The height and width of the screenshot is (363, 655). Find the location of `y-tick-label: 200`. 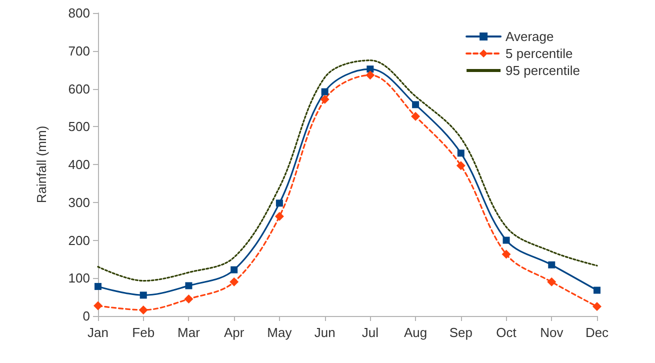

y-tick-label: 200 is located at coordinates (79, 240).